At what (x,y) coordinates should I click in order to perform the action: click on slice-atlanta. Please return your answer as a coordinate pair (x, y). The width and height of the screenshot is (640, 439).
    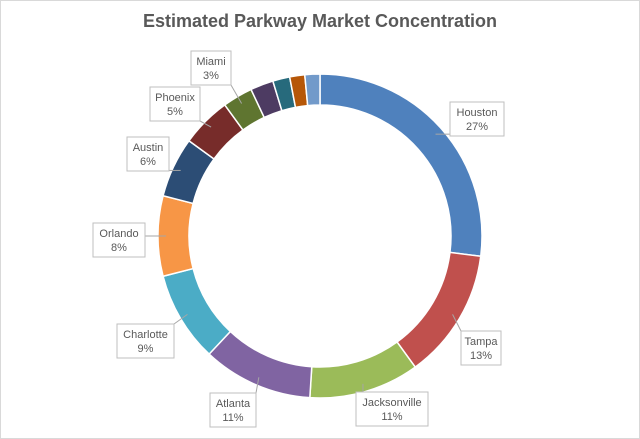
    Looking at the image, I should click on (260, 364).